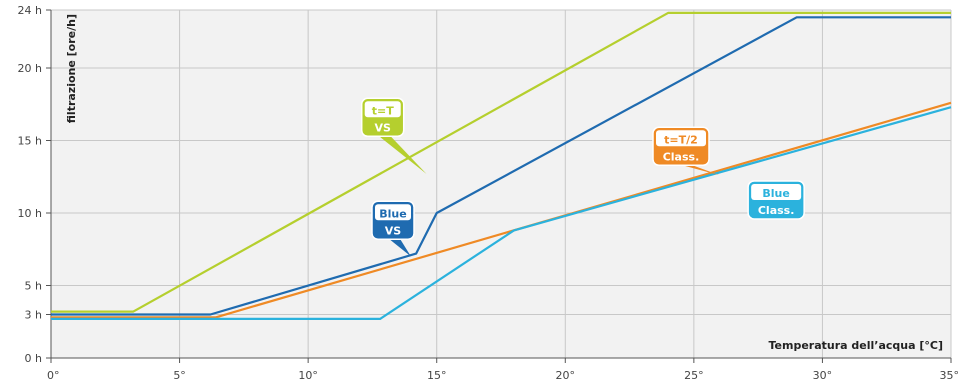 The width and height of the screenshot is (960, 386). I want to click on x-tick-label: 15°, so click(437, 375).